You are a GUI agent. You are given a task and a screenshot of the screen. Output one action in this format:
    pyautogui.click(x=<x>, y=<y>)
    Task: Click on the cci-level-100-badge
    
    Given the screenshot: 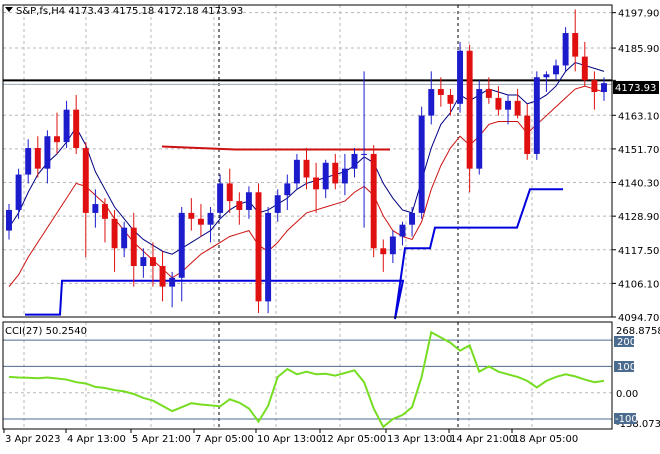 What is the action you would take?
    pyautogui.click(x=624, y=366)
    